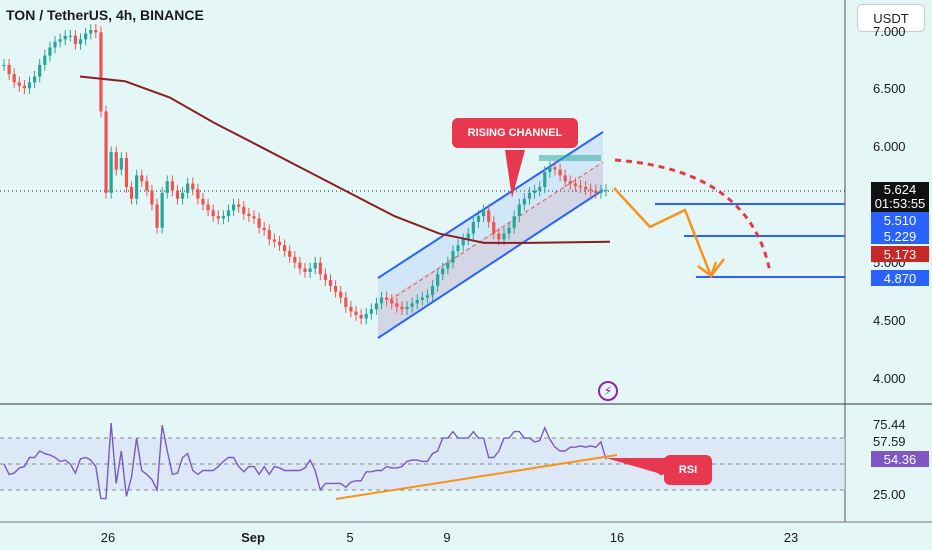 This screenshot has width=932, height=550. Describe the element at coordinates (515, 133) in the screenshot. I see `rising-channel-callout: RISING CHANNEL` at that location.